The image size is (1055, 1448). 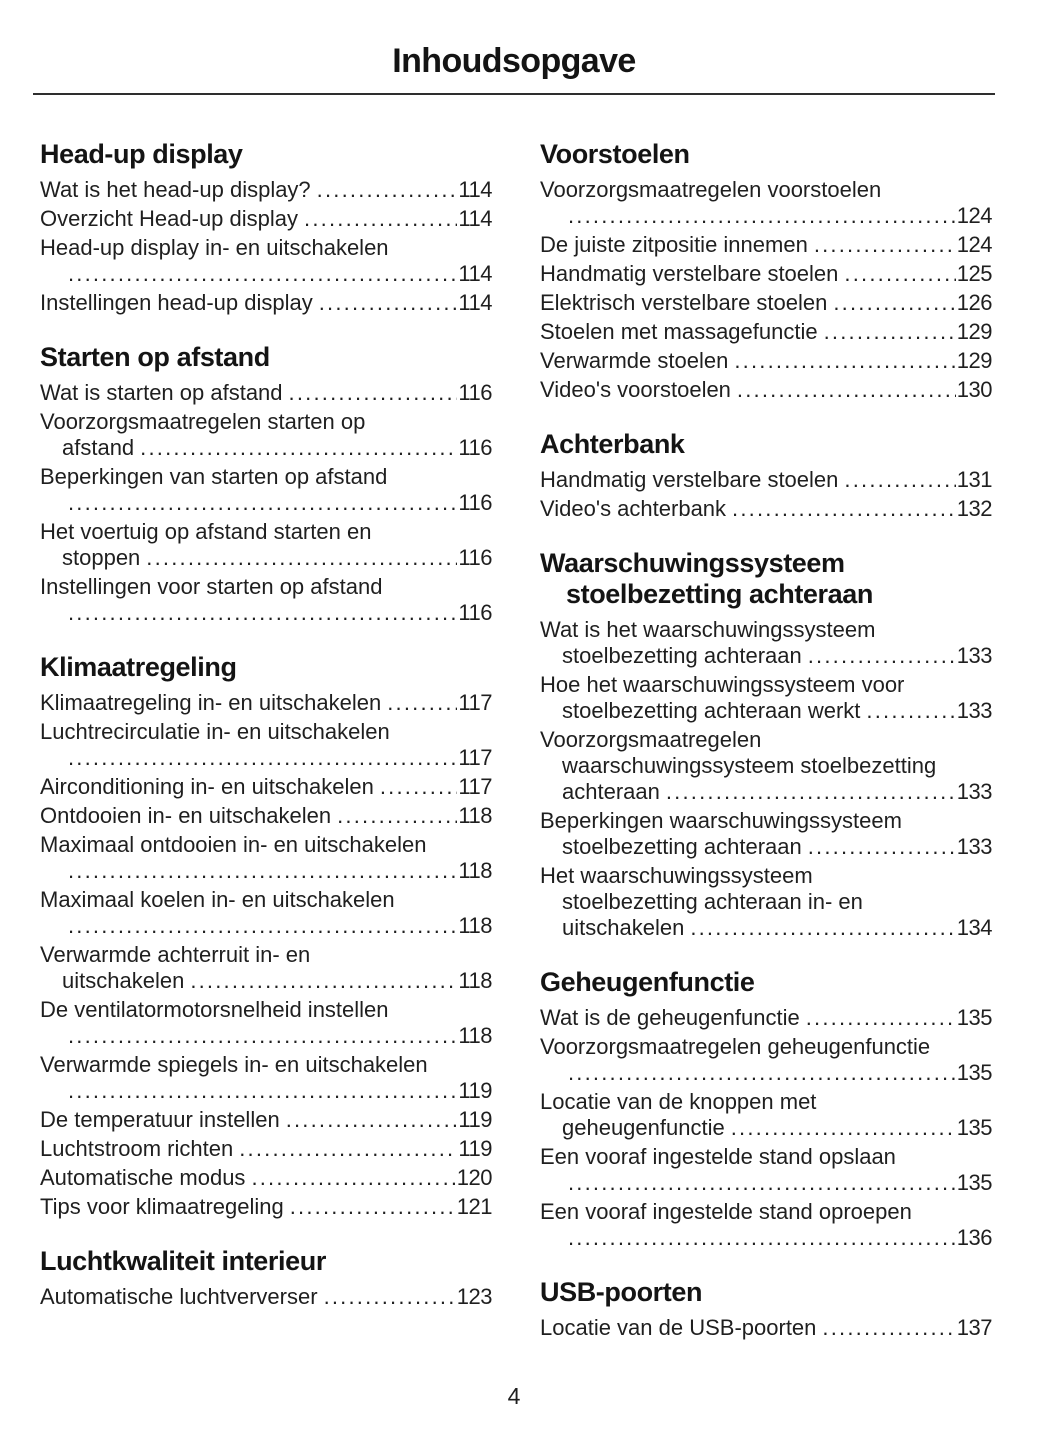 I want to click on entry-label: waarschuwingssysteem stoelbezetting, so click(x=749, y=765).